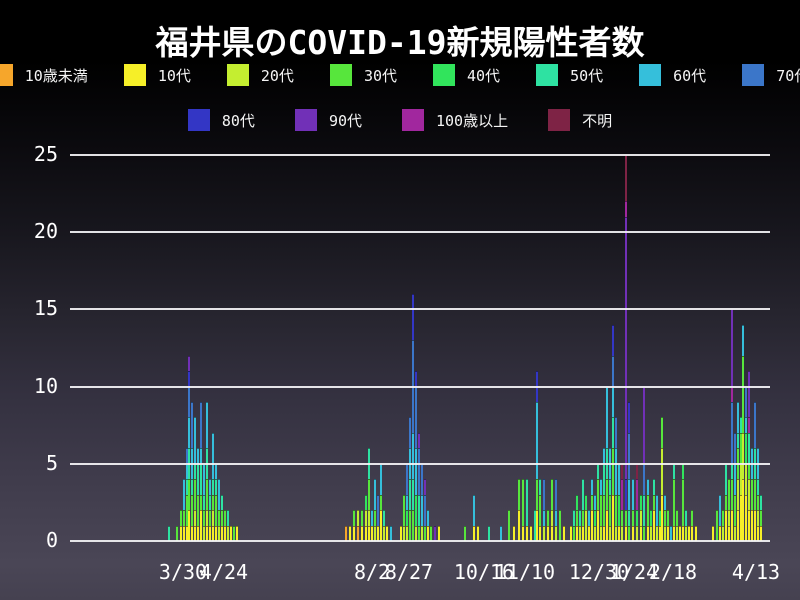  I want to click on legend-label: 20代, so click(277, 75).